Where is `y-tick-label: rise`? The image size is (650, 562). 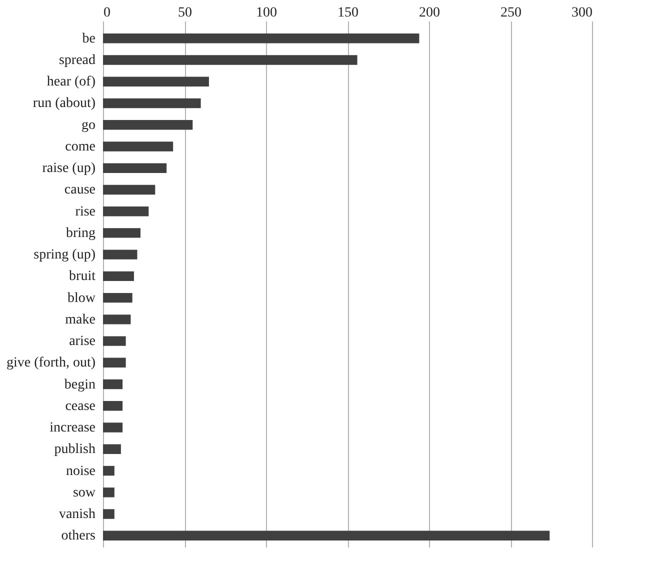
y-tick-label: rise is located at coordinates (85, 212).